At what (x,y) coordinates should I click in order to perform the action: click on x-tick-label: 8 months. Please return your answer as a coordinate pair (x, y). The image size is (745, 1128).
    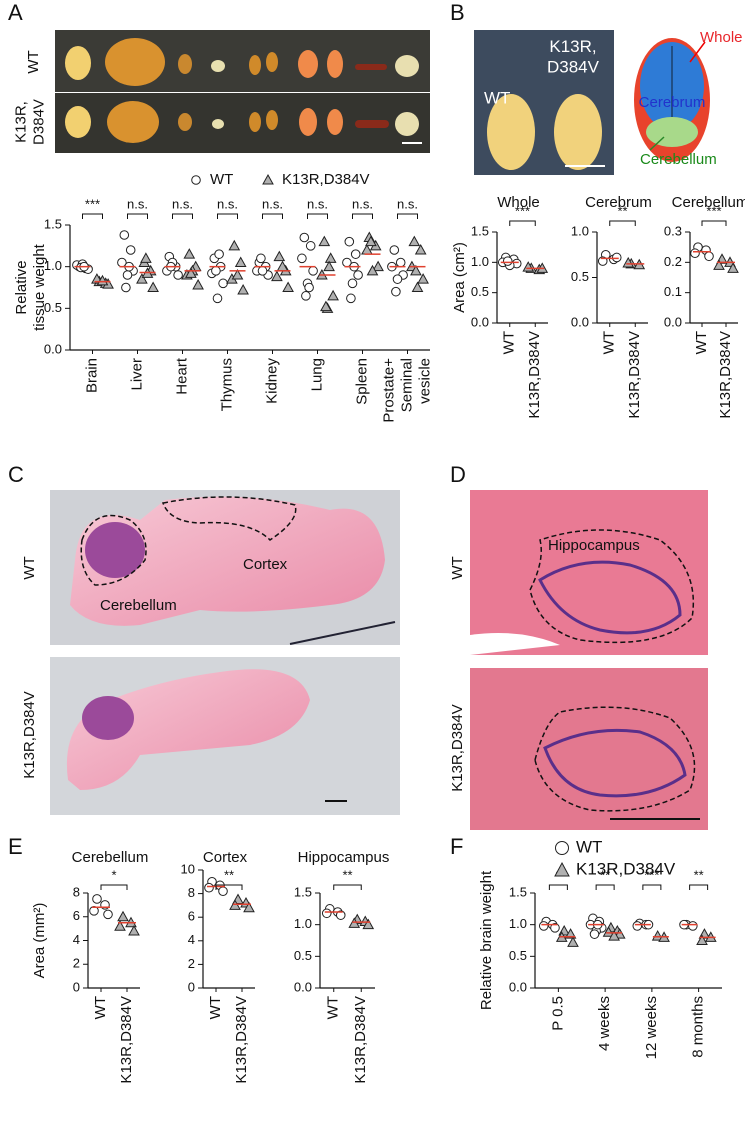
    Looking at the image, I should click on (698, 1027).